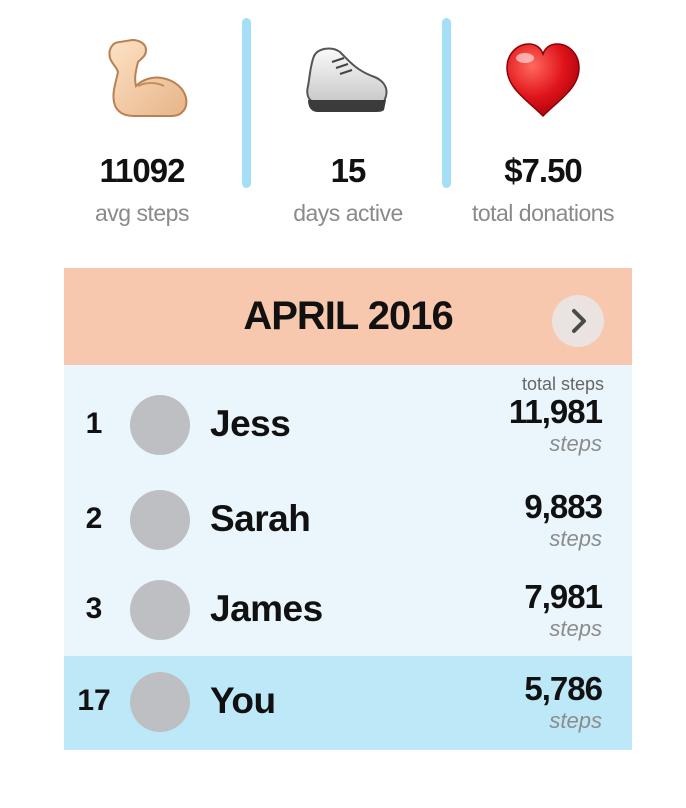  I want to click on row-name: You, so click(243, 701).